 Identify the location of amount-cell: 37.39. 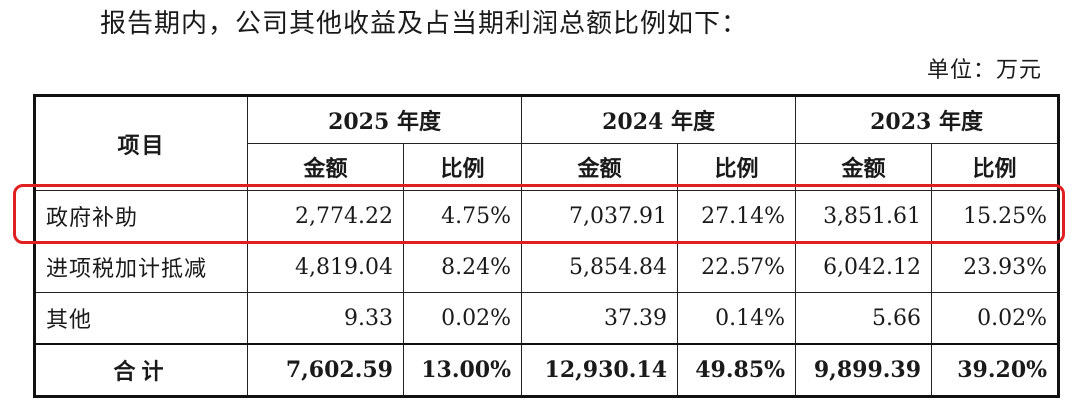
(600, 318).